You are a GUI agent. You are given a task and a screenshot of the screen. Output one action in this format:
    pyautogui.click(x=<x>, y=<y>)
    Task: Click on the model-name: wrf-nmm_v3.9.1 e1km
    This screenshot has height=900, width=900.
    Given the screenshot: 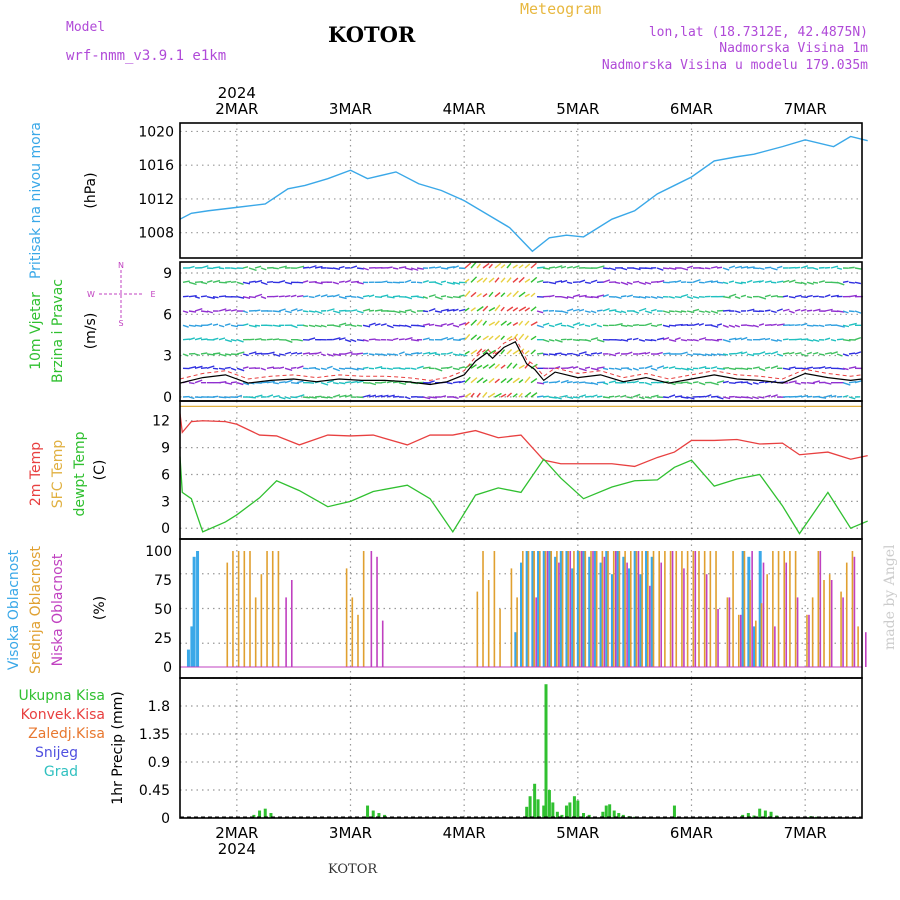 What is the action you would take?
    pyautogui.click(x=146, y=56)
    